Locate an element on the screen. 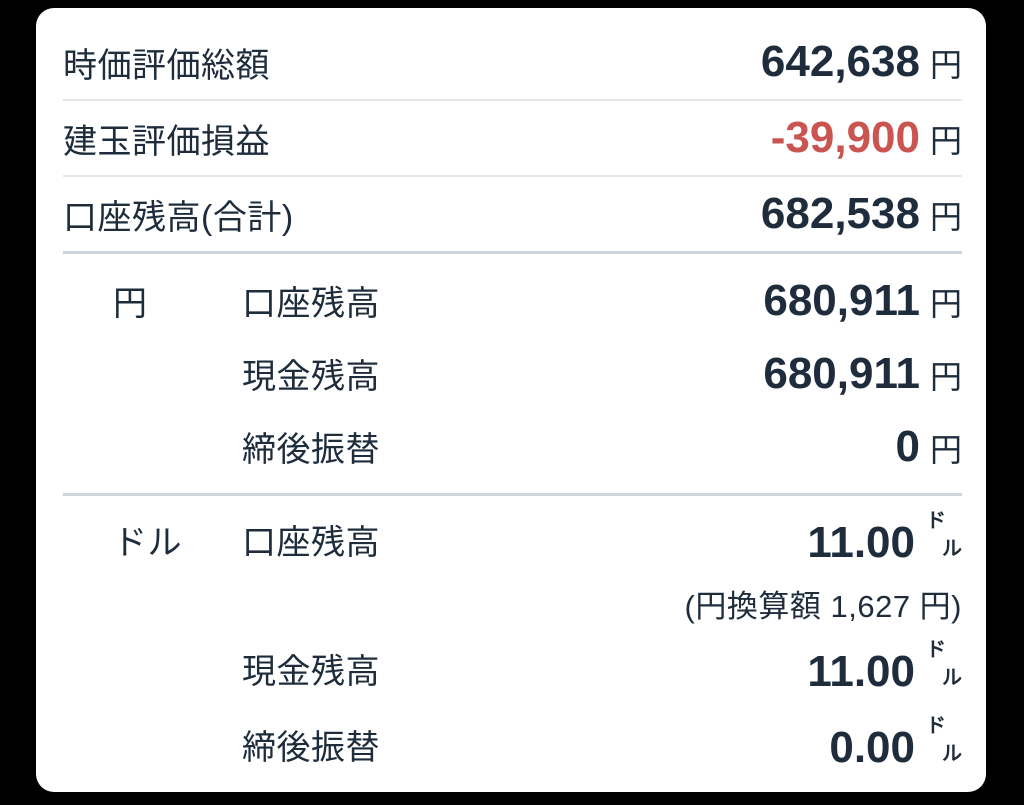 The width and height of the screenshot is (1024, 805). row-yen-post-close-transfer: 締後振替 0 円 is located at coordinates (512, 446).